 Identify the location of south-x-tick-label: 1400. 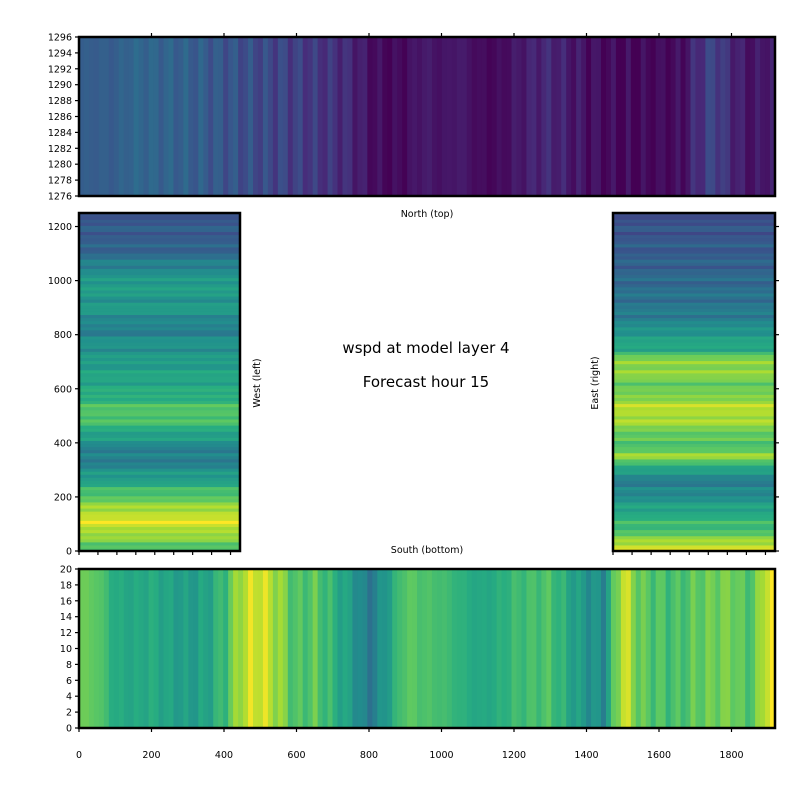
(586, 755).